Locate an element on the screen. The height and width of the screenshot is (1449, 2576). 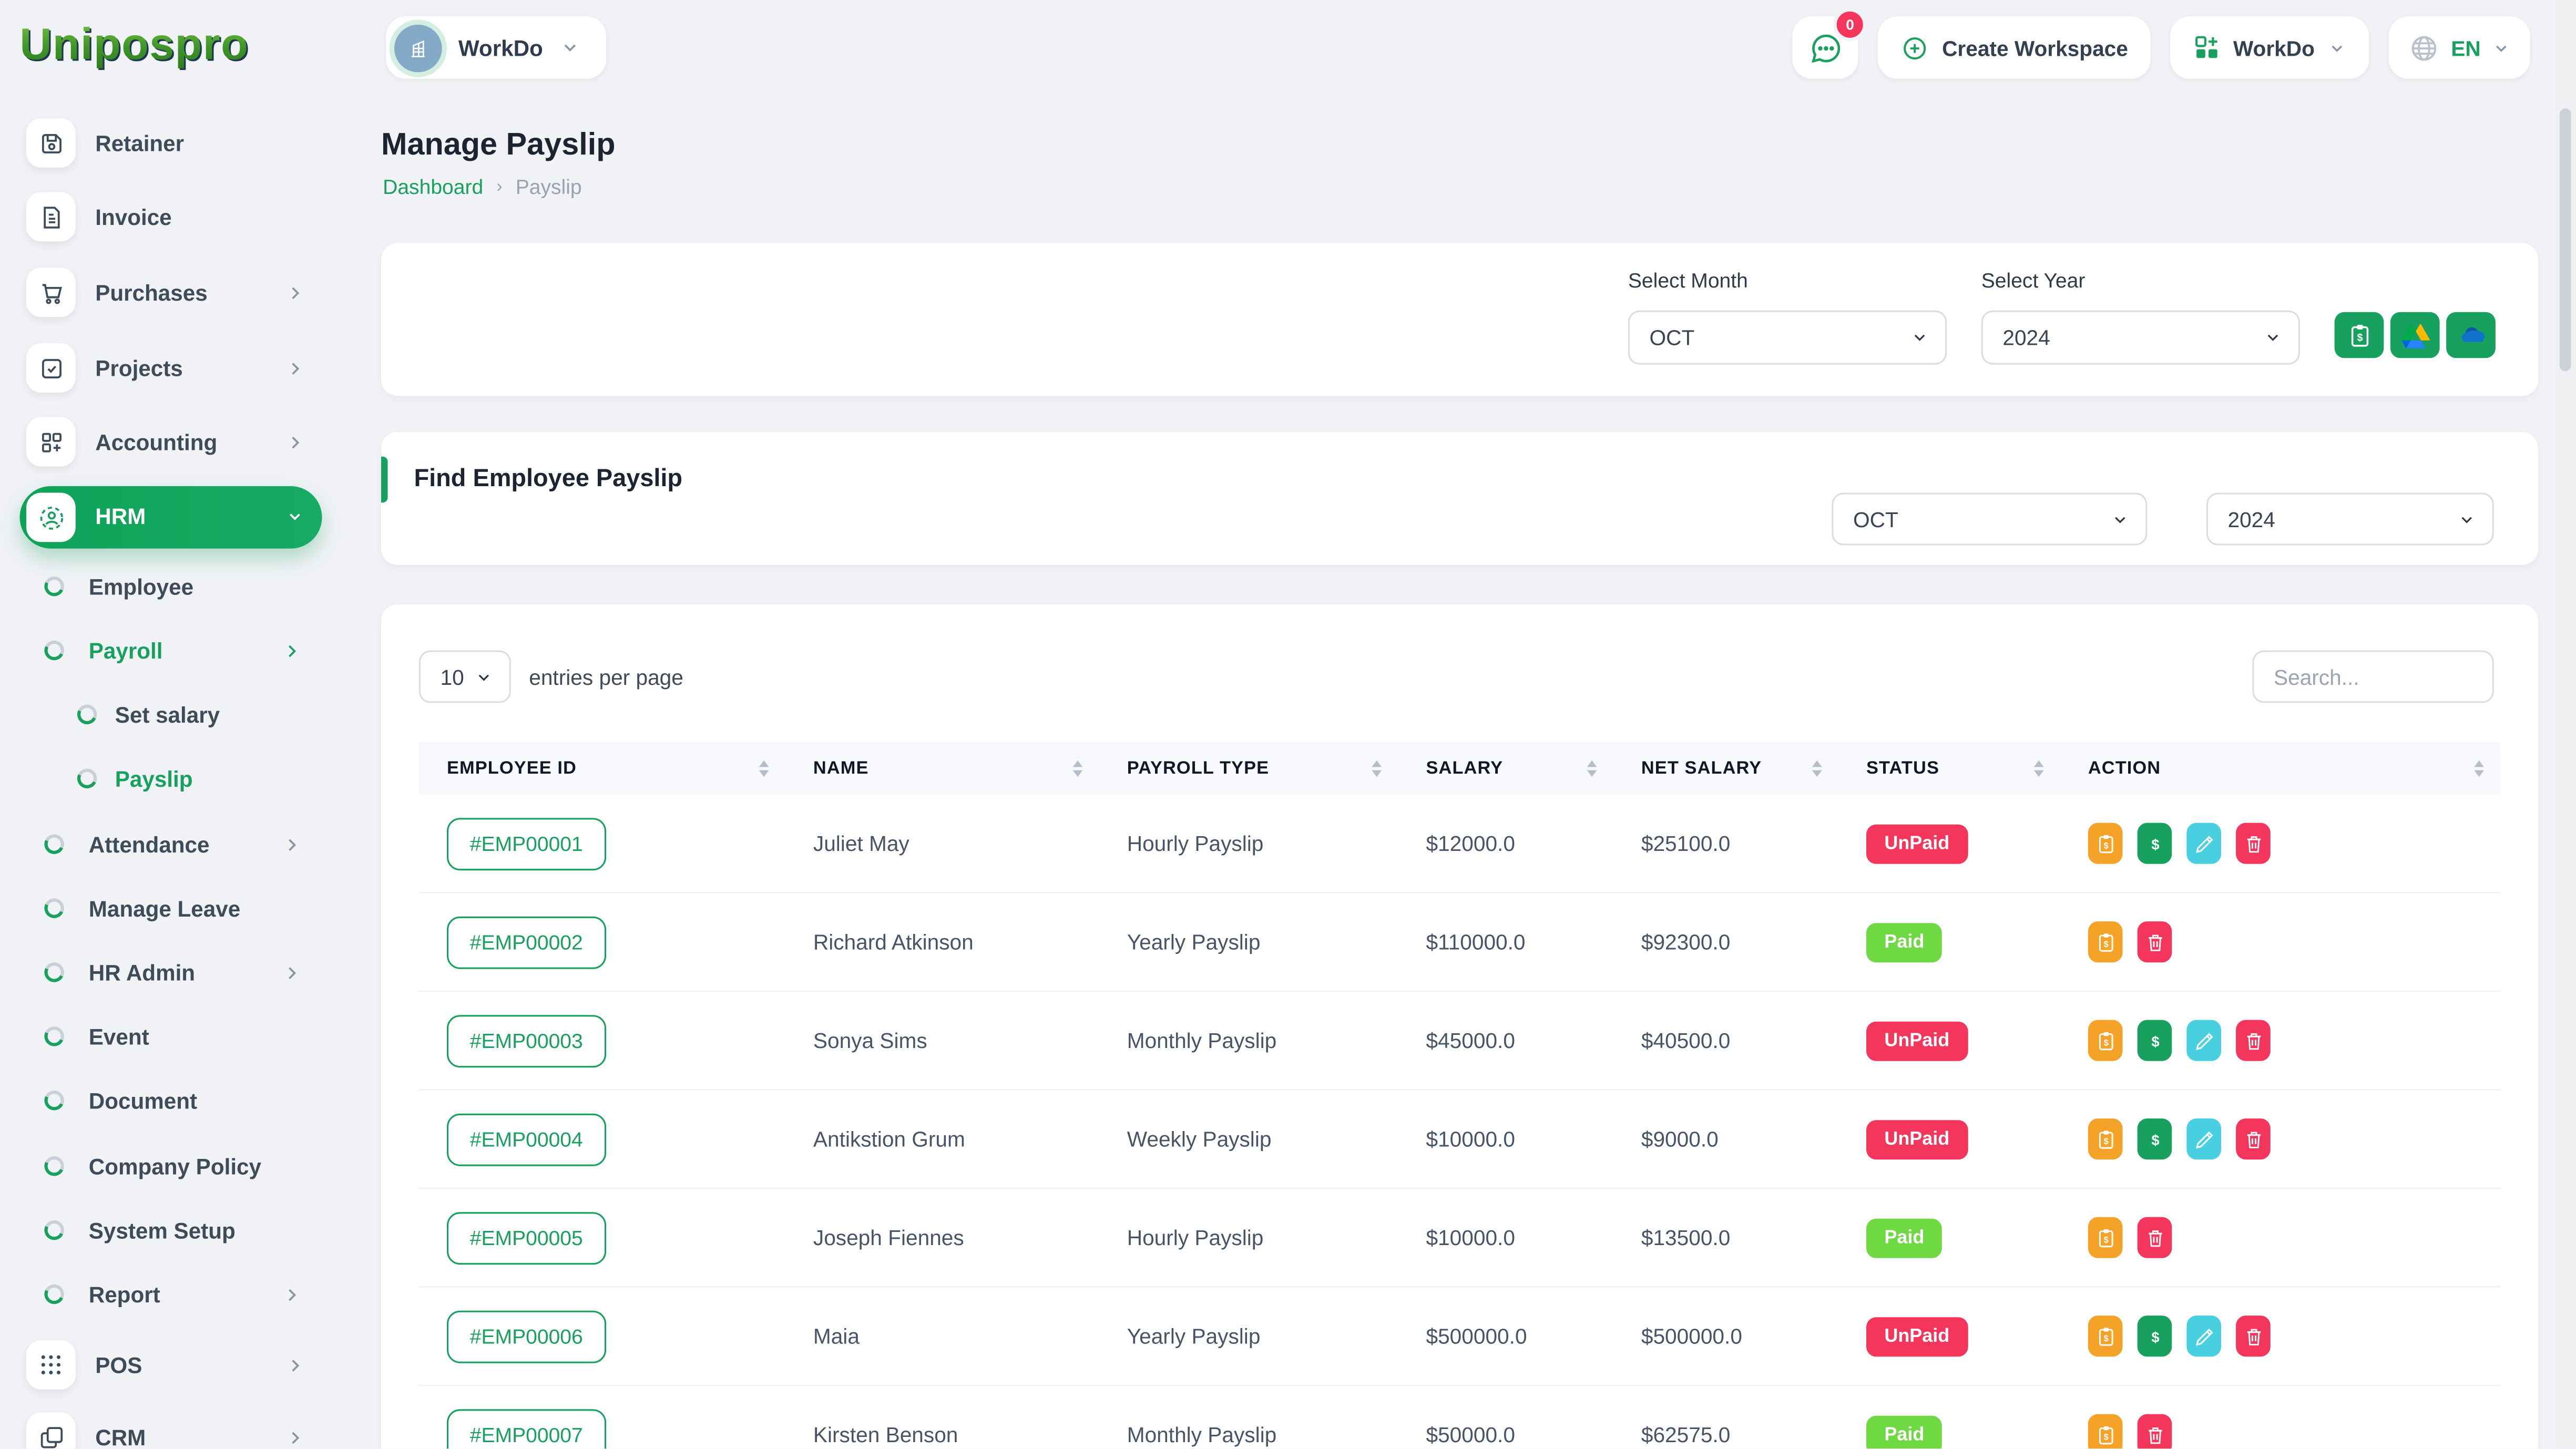
sidebar-item-payslip: Payslip is located at coordinates (182, 778).